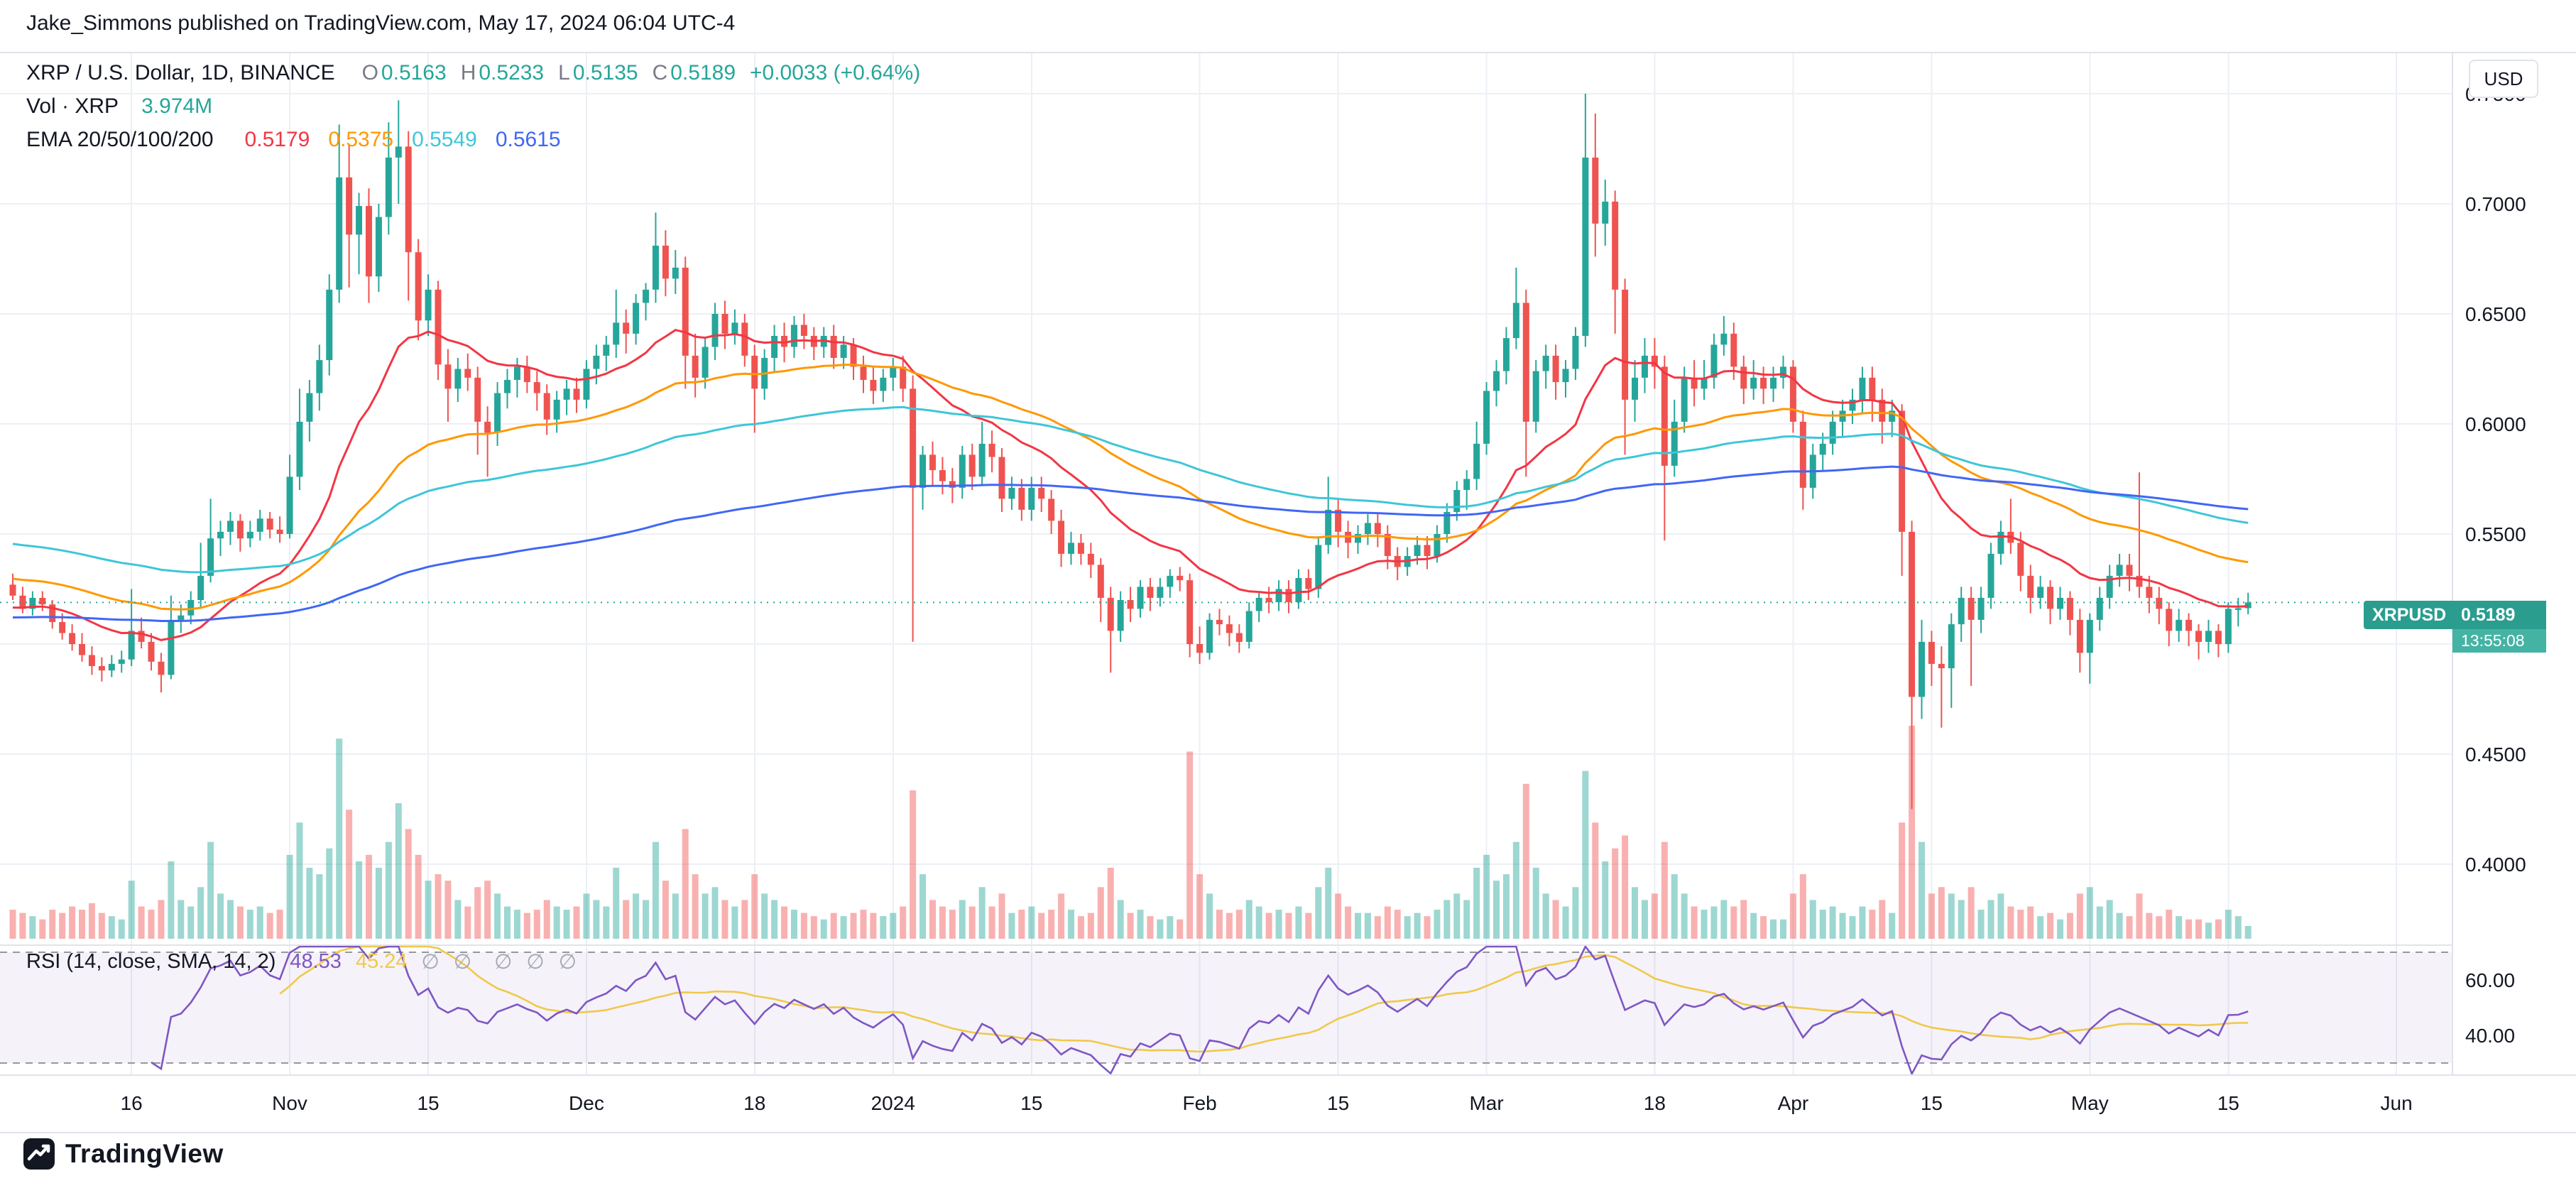 This screenshot has width=2576, height=1188. What do you see at coordinates (2495, 865) in the screenshot?
I see `price-tick-label: 0.4000` at bounding box center [2495, 865].